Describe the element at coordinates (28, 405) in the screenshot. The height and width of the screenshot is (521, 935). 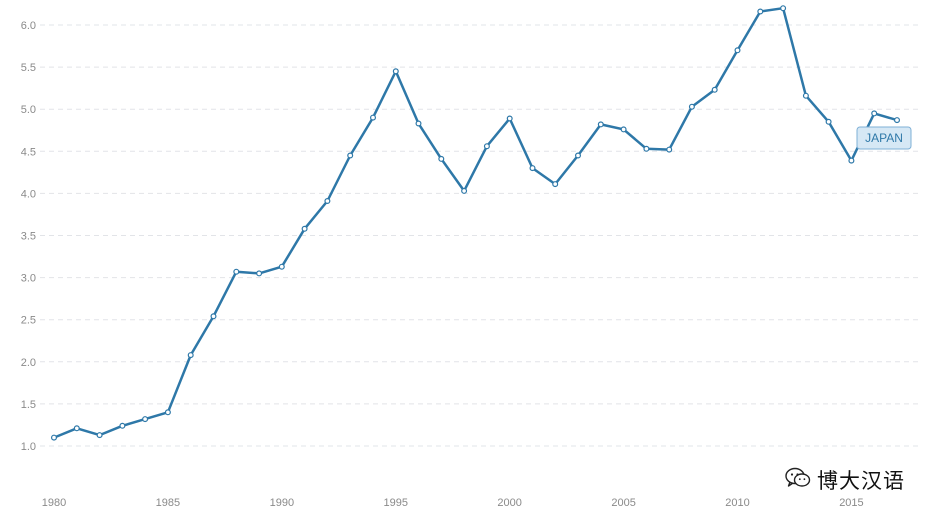
I see `y-tick-label: 1.5` at that location.